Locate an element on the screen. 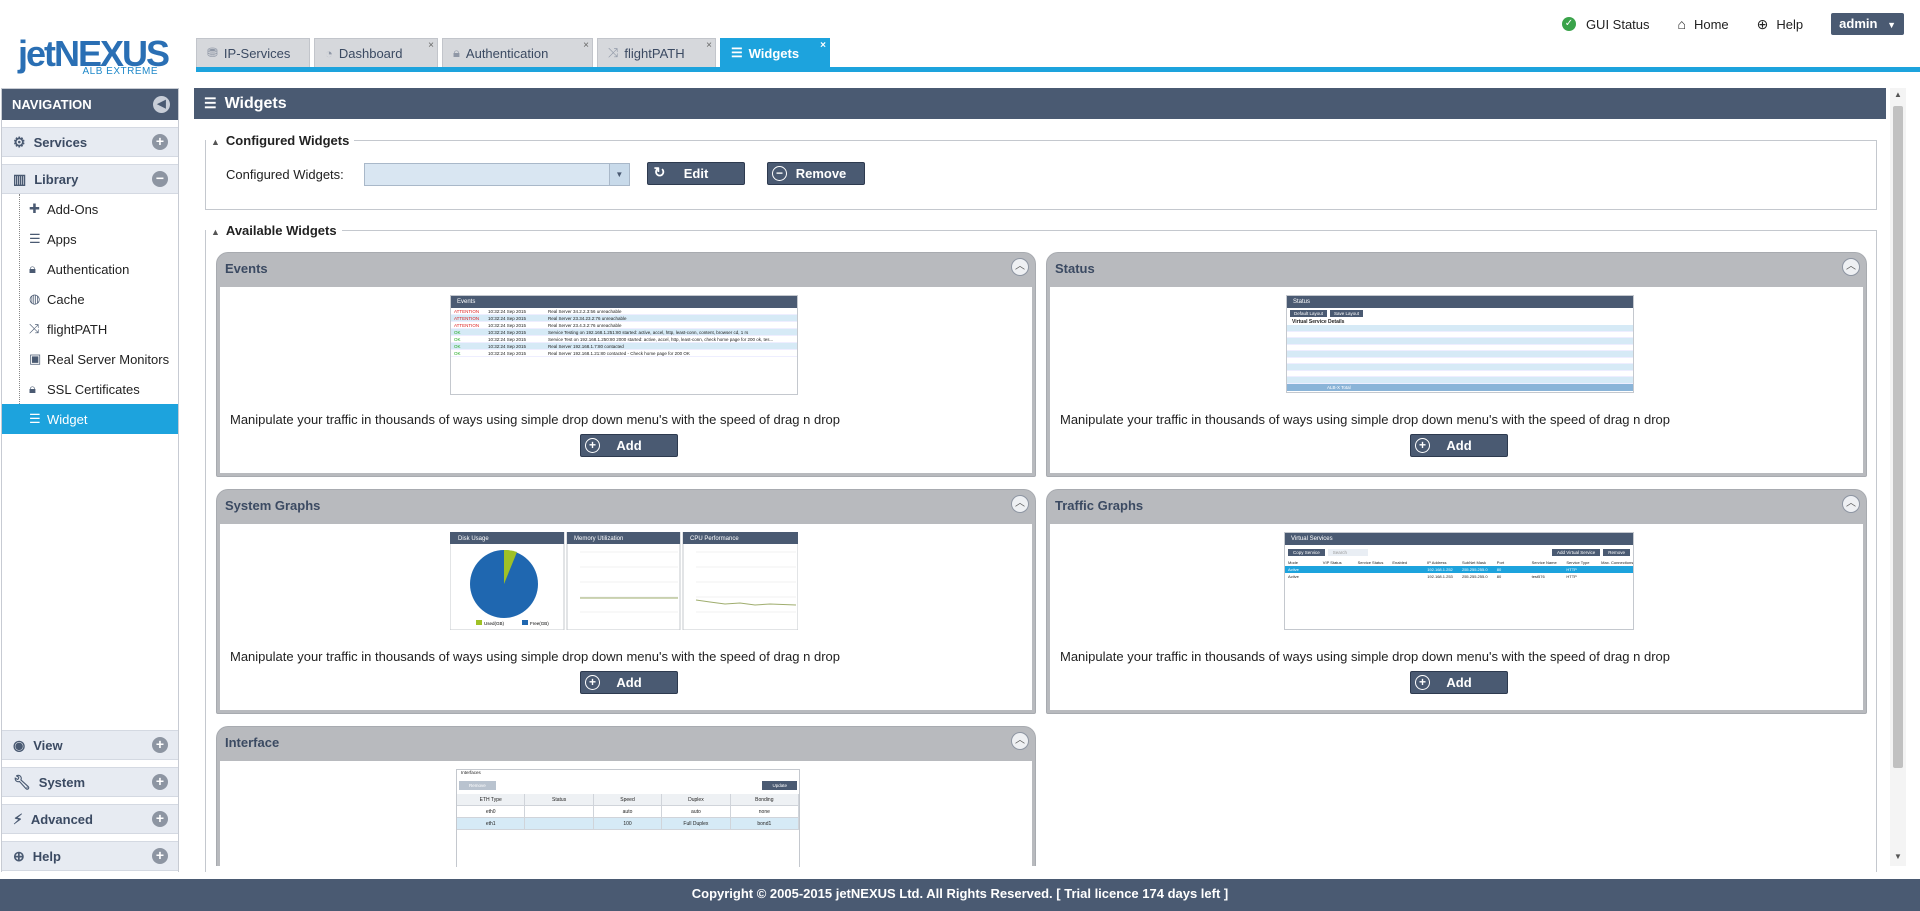 The image size is (1920, 911). tab-underline is located at coordinates (1058, 69).